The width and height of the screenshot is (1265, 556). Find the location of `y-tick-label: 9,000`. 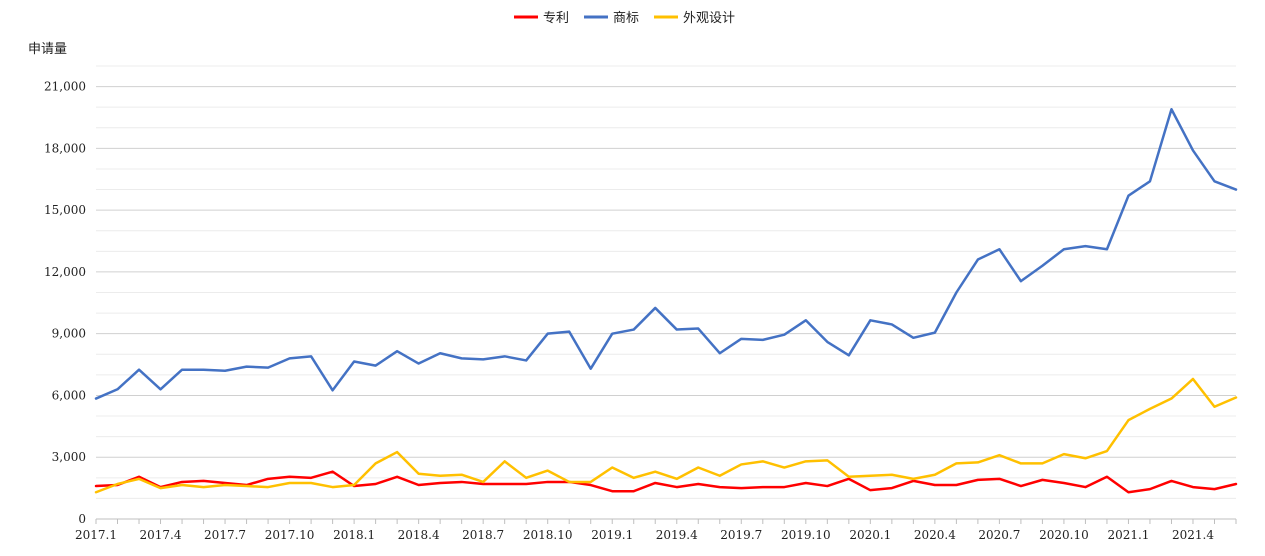

y-tick-label: 9,000 is located at coordinates (69, 334).